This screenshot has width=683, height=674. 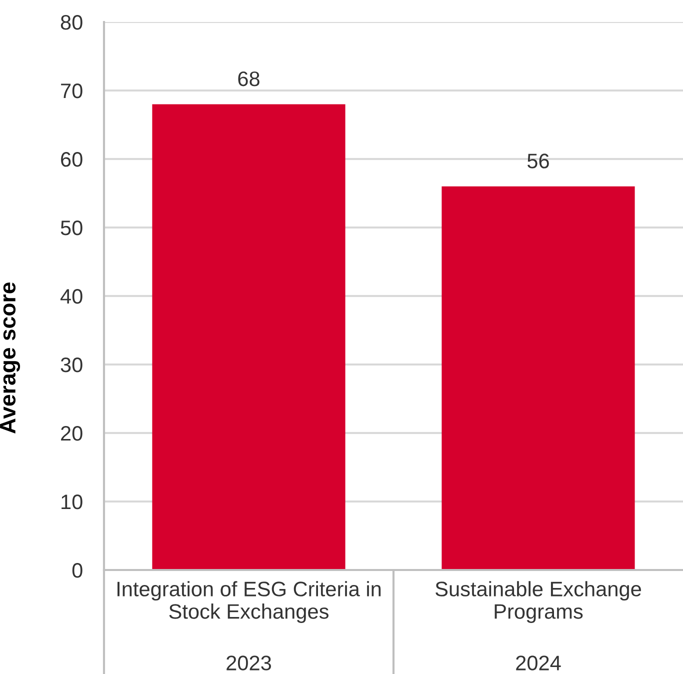 I want to click on y-tick-label: 70, so click(x=71, y=91).